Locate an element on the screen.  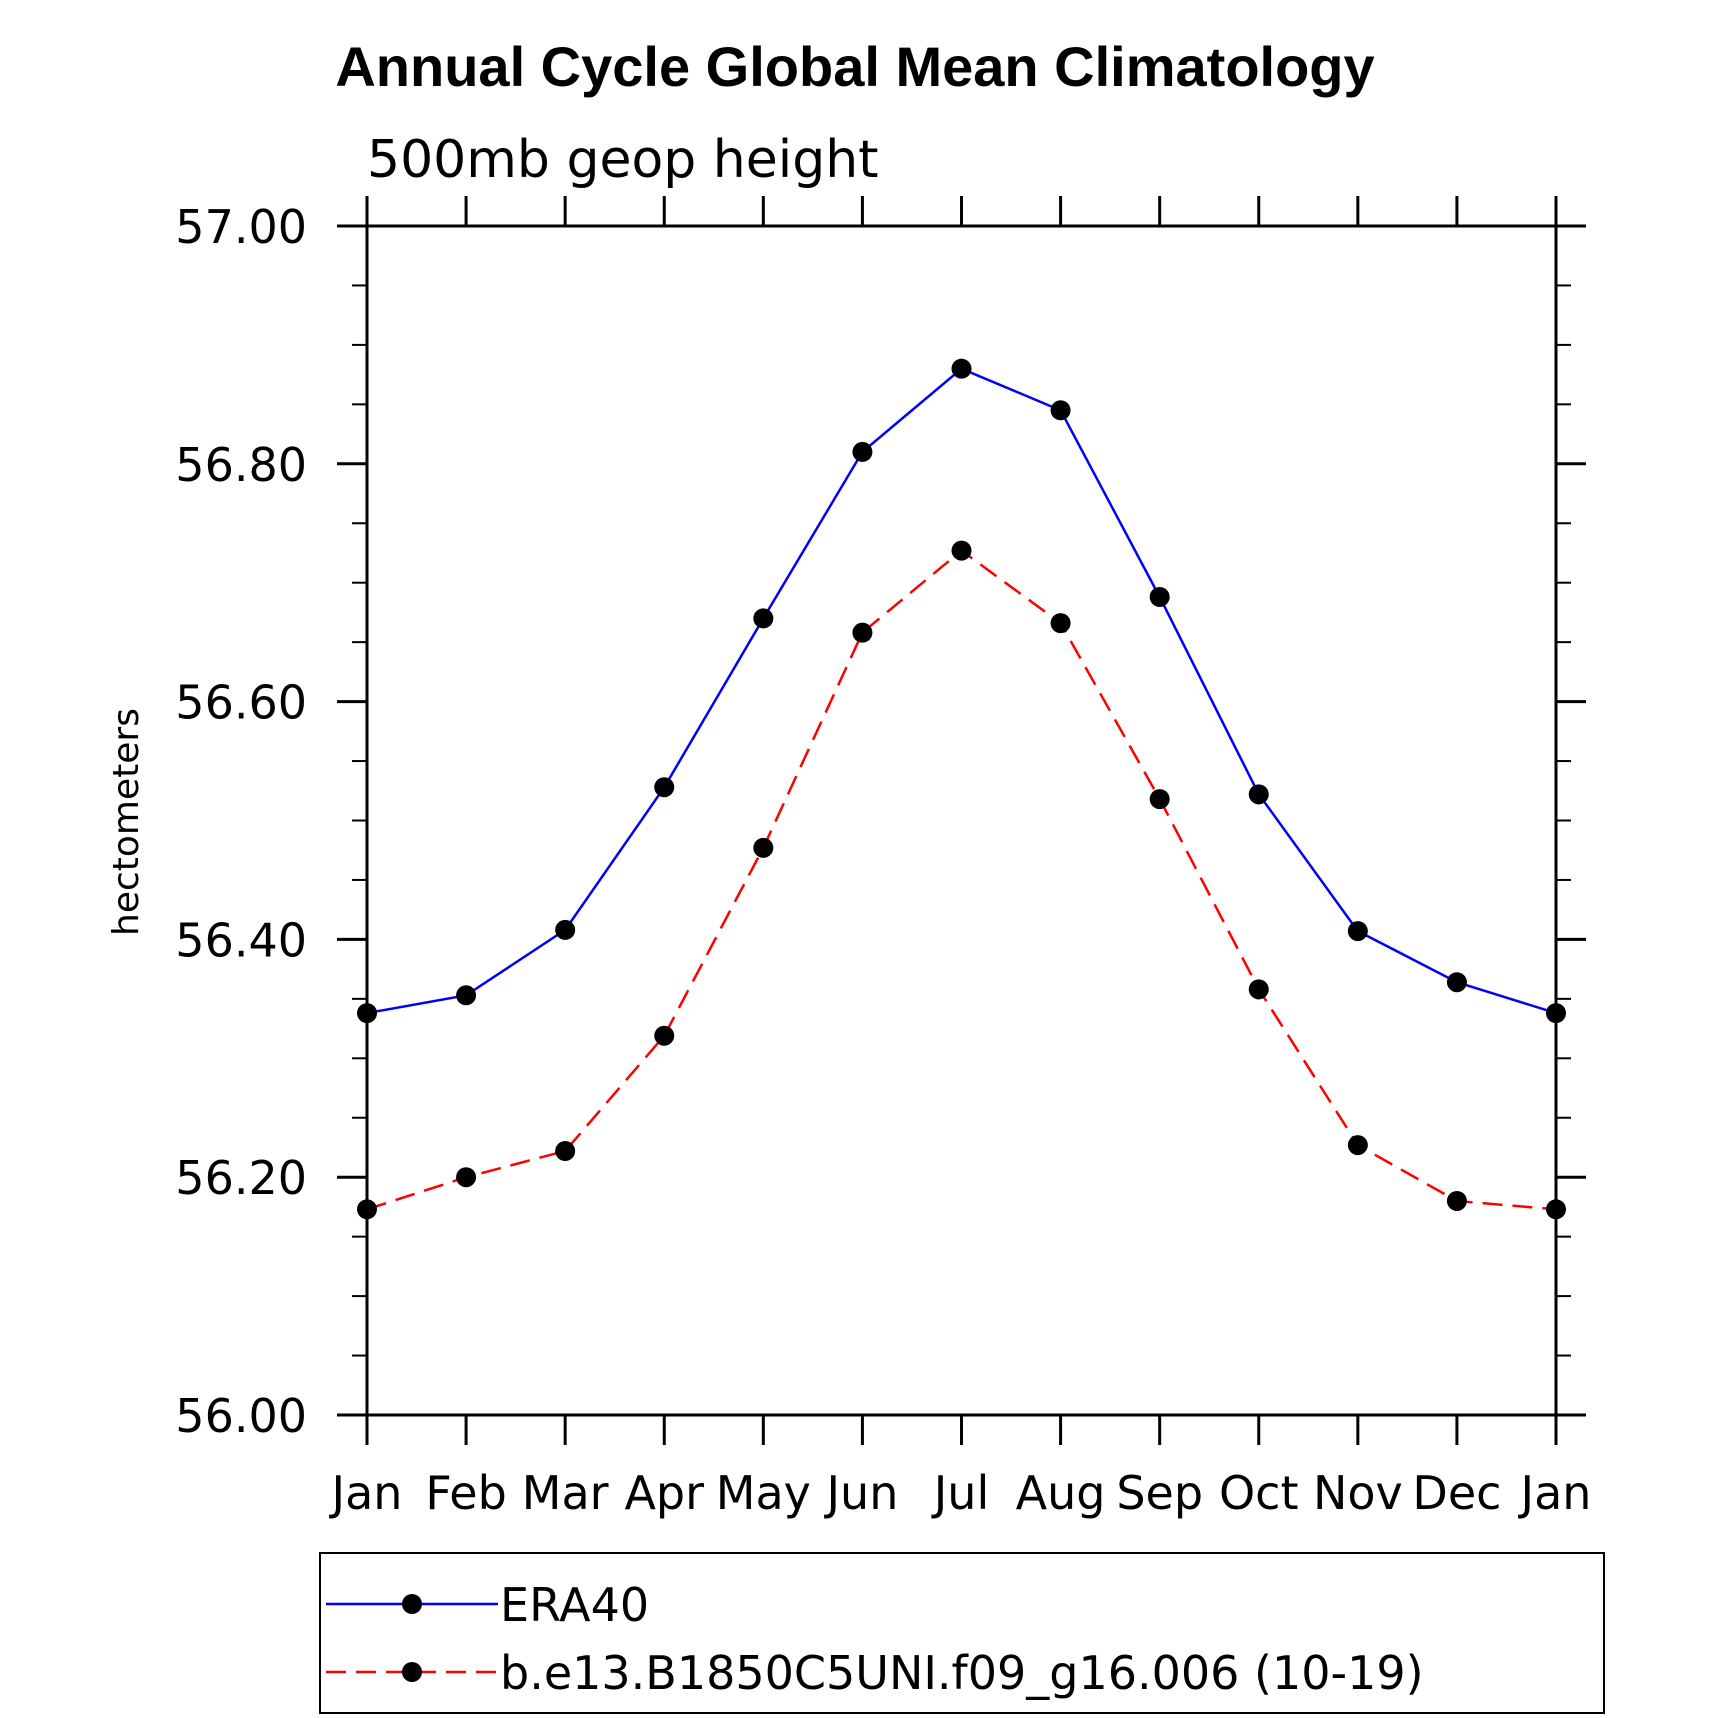
x-tick-label: Apr is located at coordinates (664, 1493).